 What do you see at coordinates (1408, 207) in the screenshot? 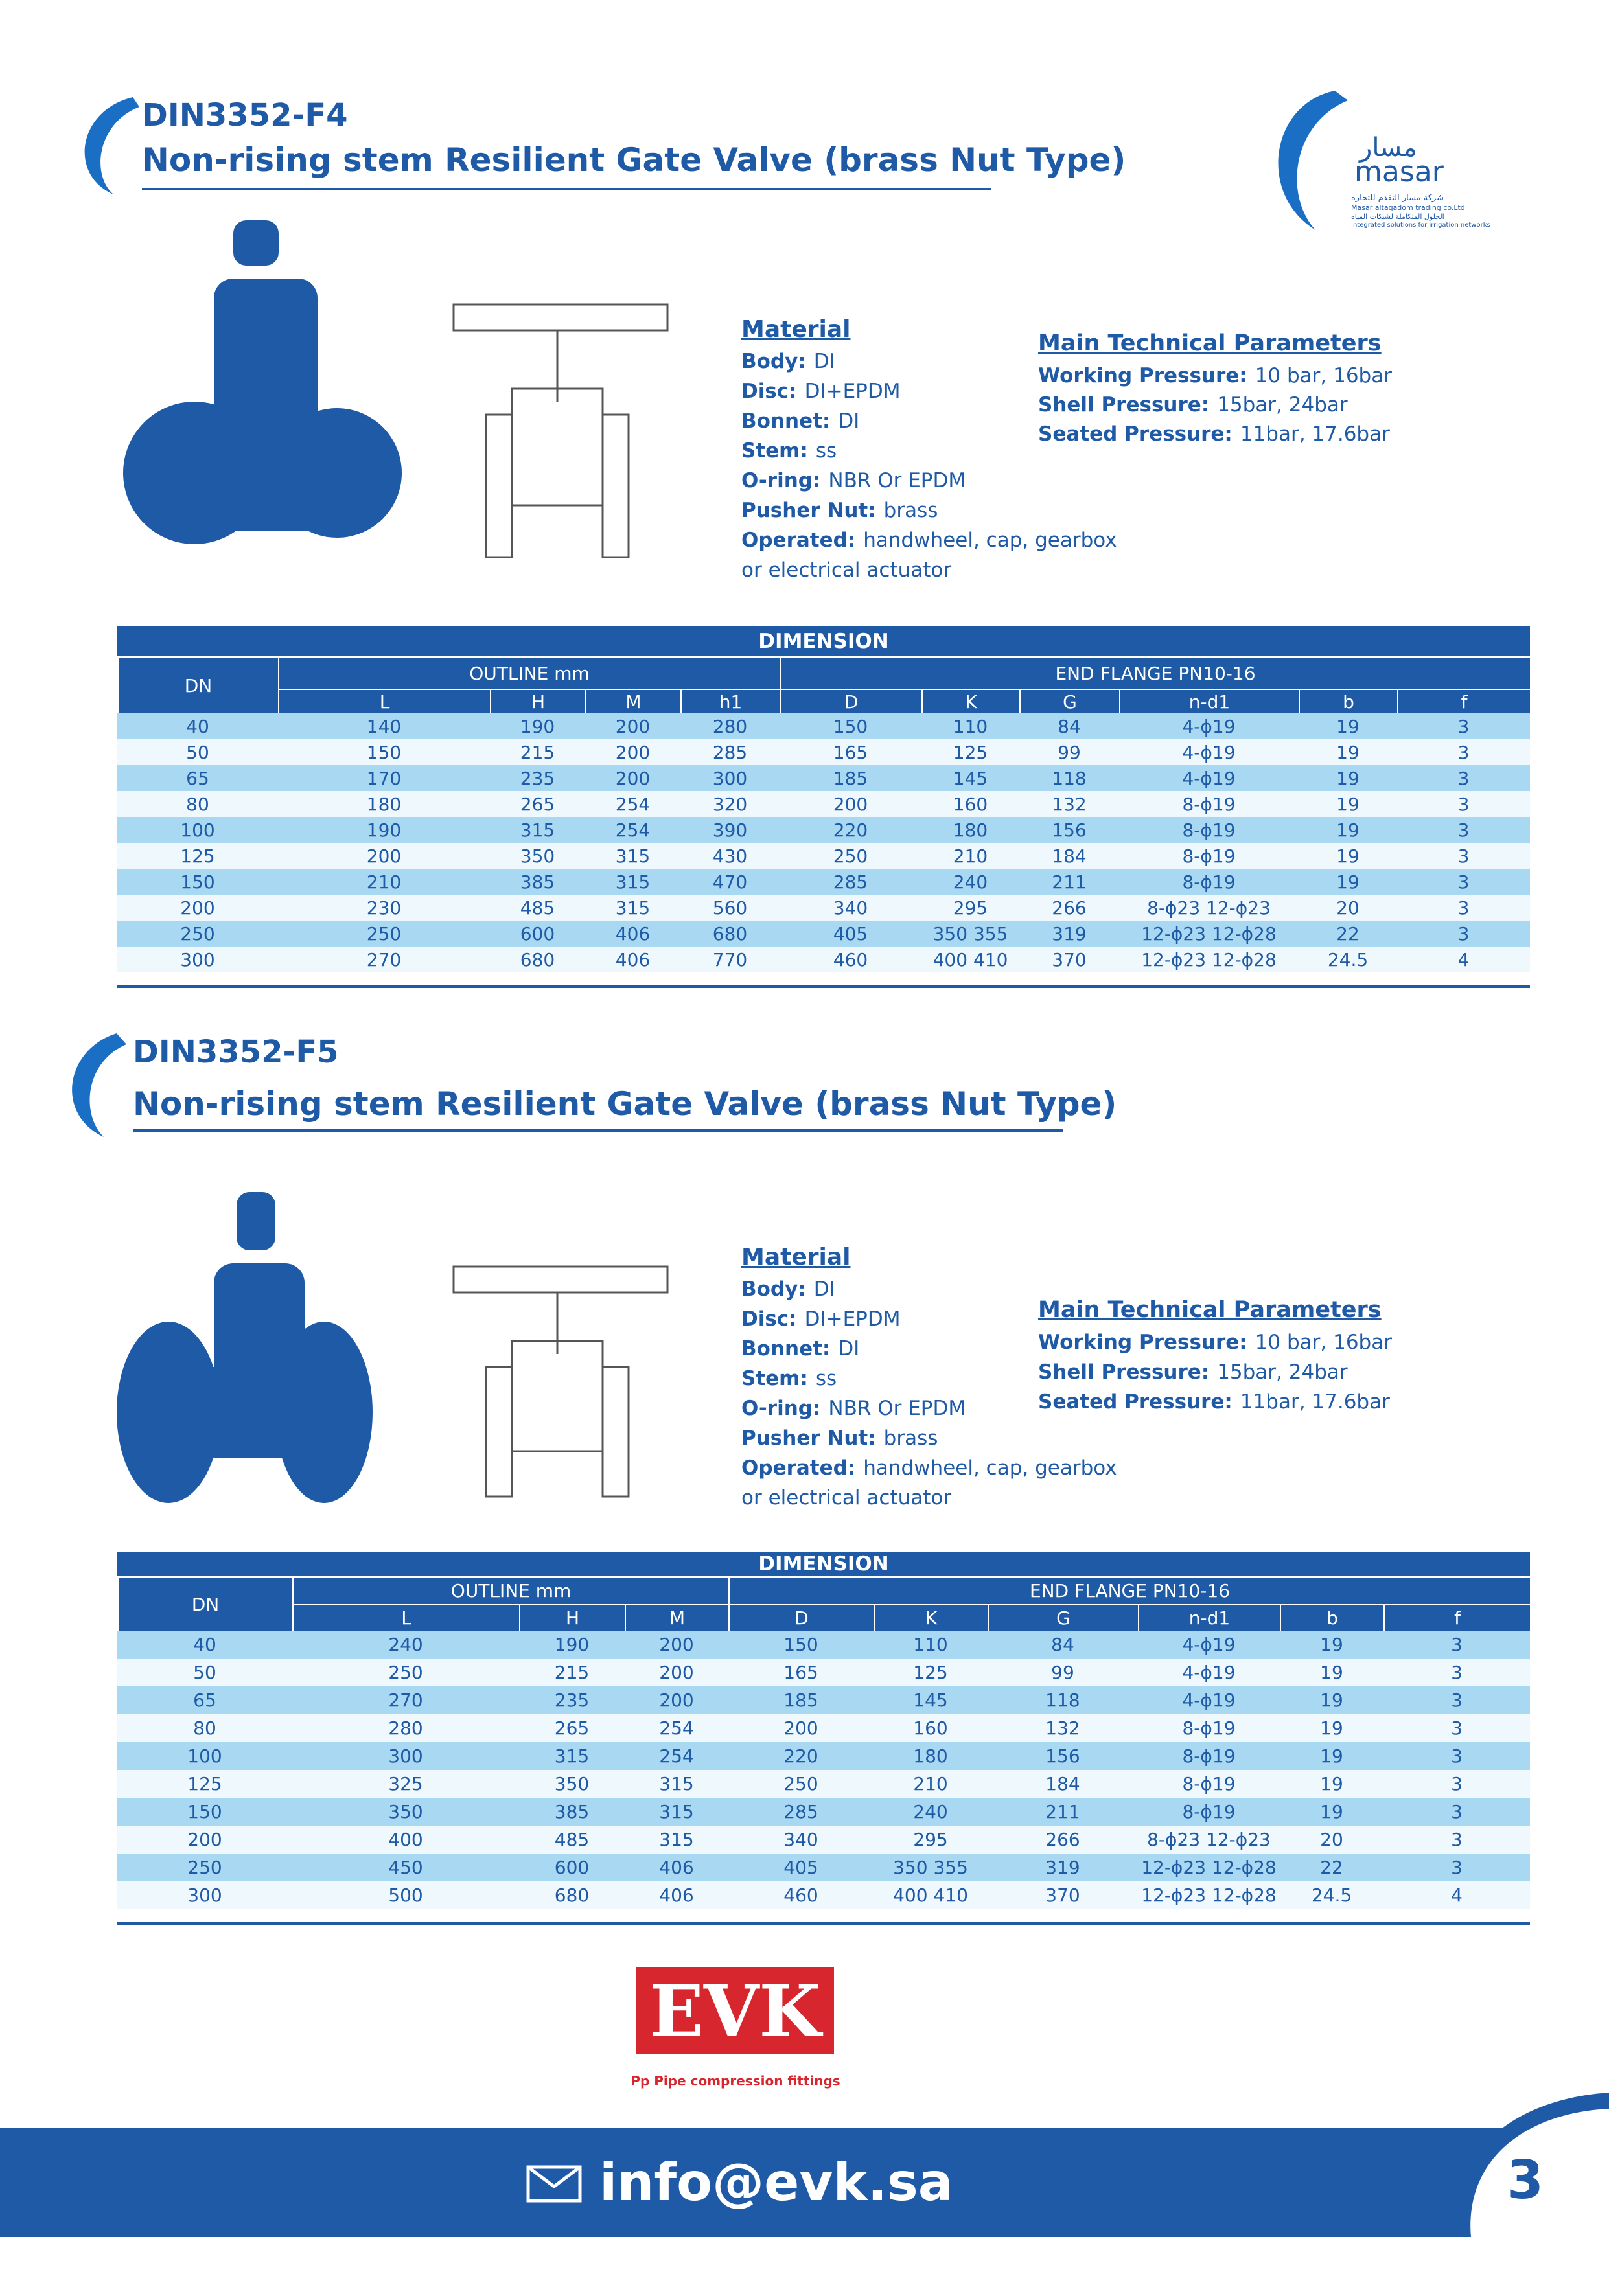
I see `logo-text: Masar altaqadom trading co.Ltd` at bounding box center [1408, 207].